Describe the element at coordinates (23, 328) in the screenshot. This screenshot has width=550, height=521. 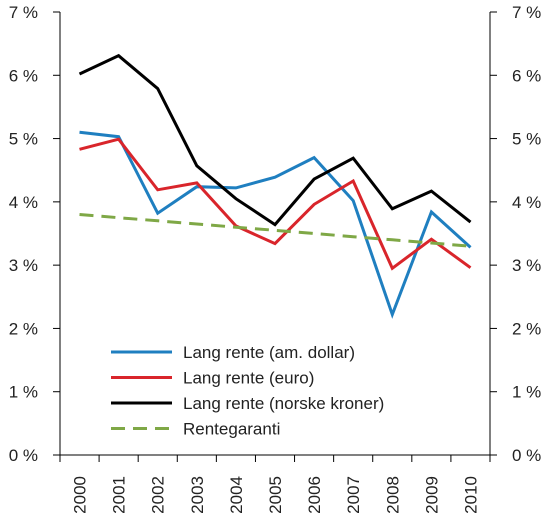
I see `y-tick-label-left: 2 %` at that location.